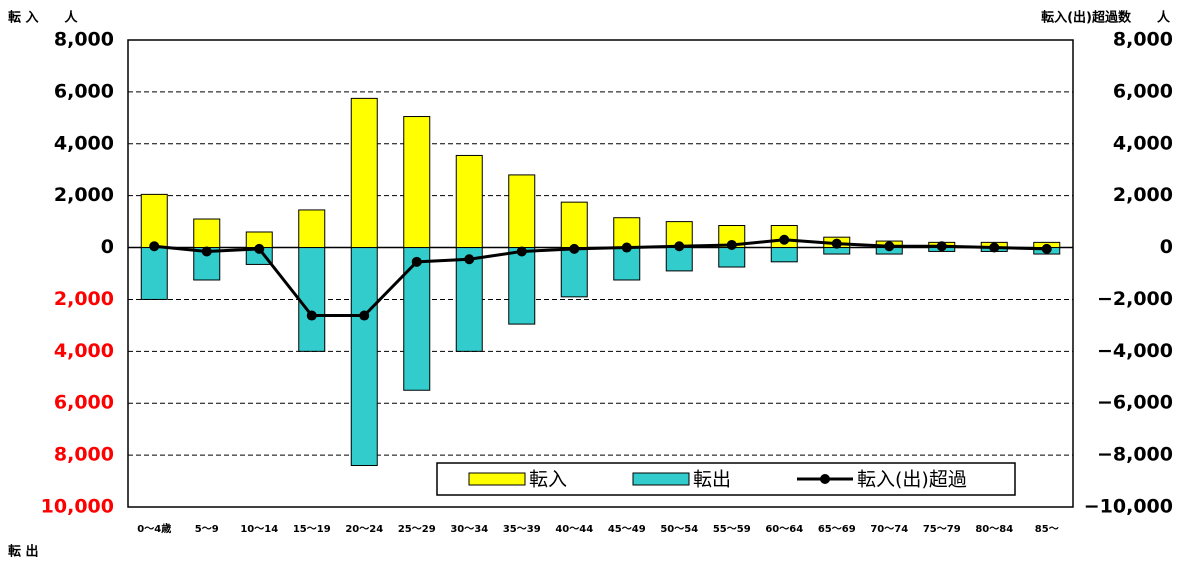  Describe the element at coordinates (627, 529) in the screenshot. I see `x-tick-label: 45～49` at that location.